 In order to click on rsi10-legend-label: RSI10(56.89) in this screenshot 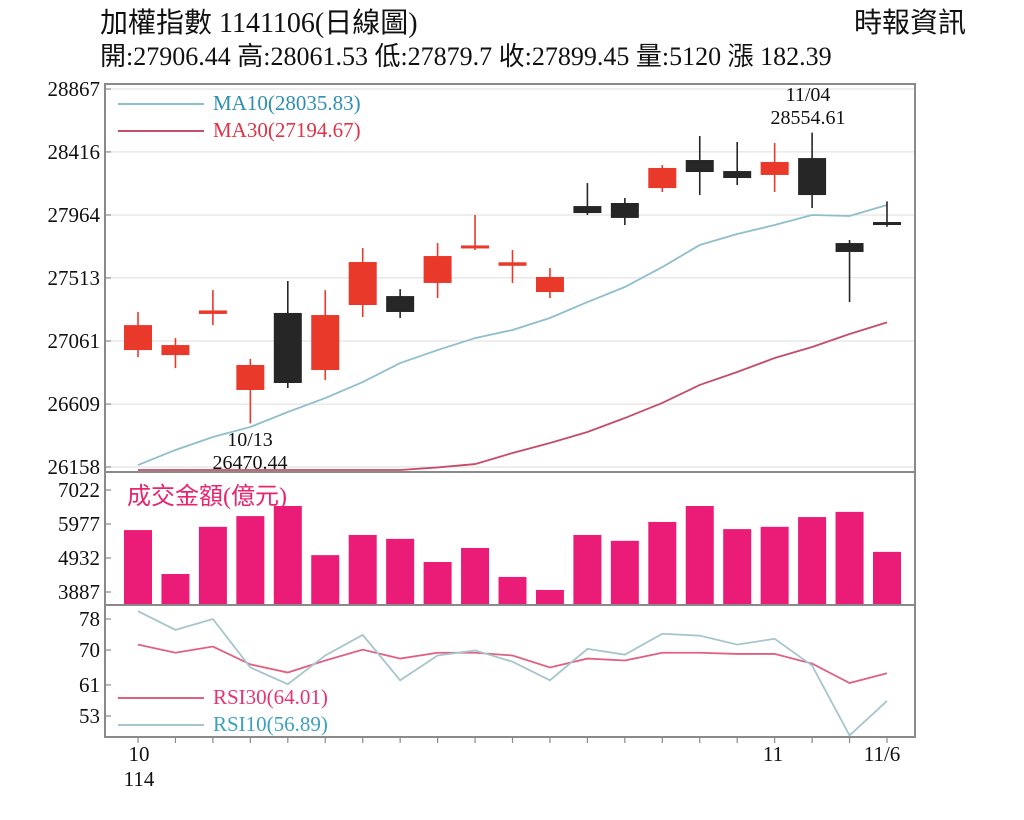, I will do `click(270, 724)`.